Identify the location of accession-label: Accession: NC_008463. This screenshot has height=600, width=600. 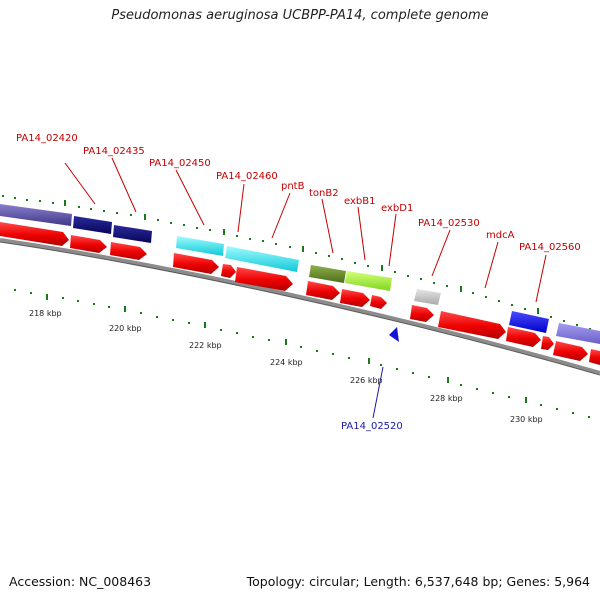
(80, 581).